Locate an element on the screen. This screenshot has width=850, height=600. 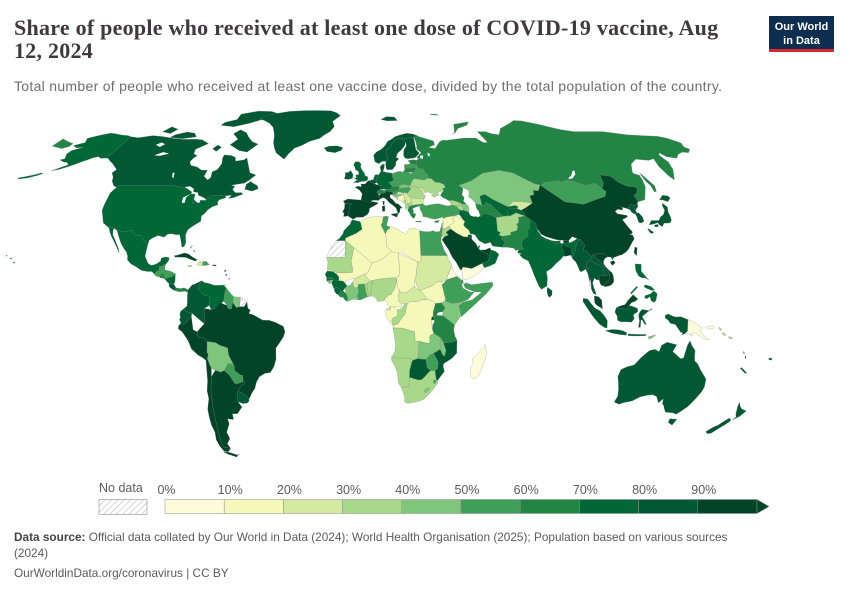
svg-text: 40% is located at coordinates (407, 490).